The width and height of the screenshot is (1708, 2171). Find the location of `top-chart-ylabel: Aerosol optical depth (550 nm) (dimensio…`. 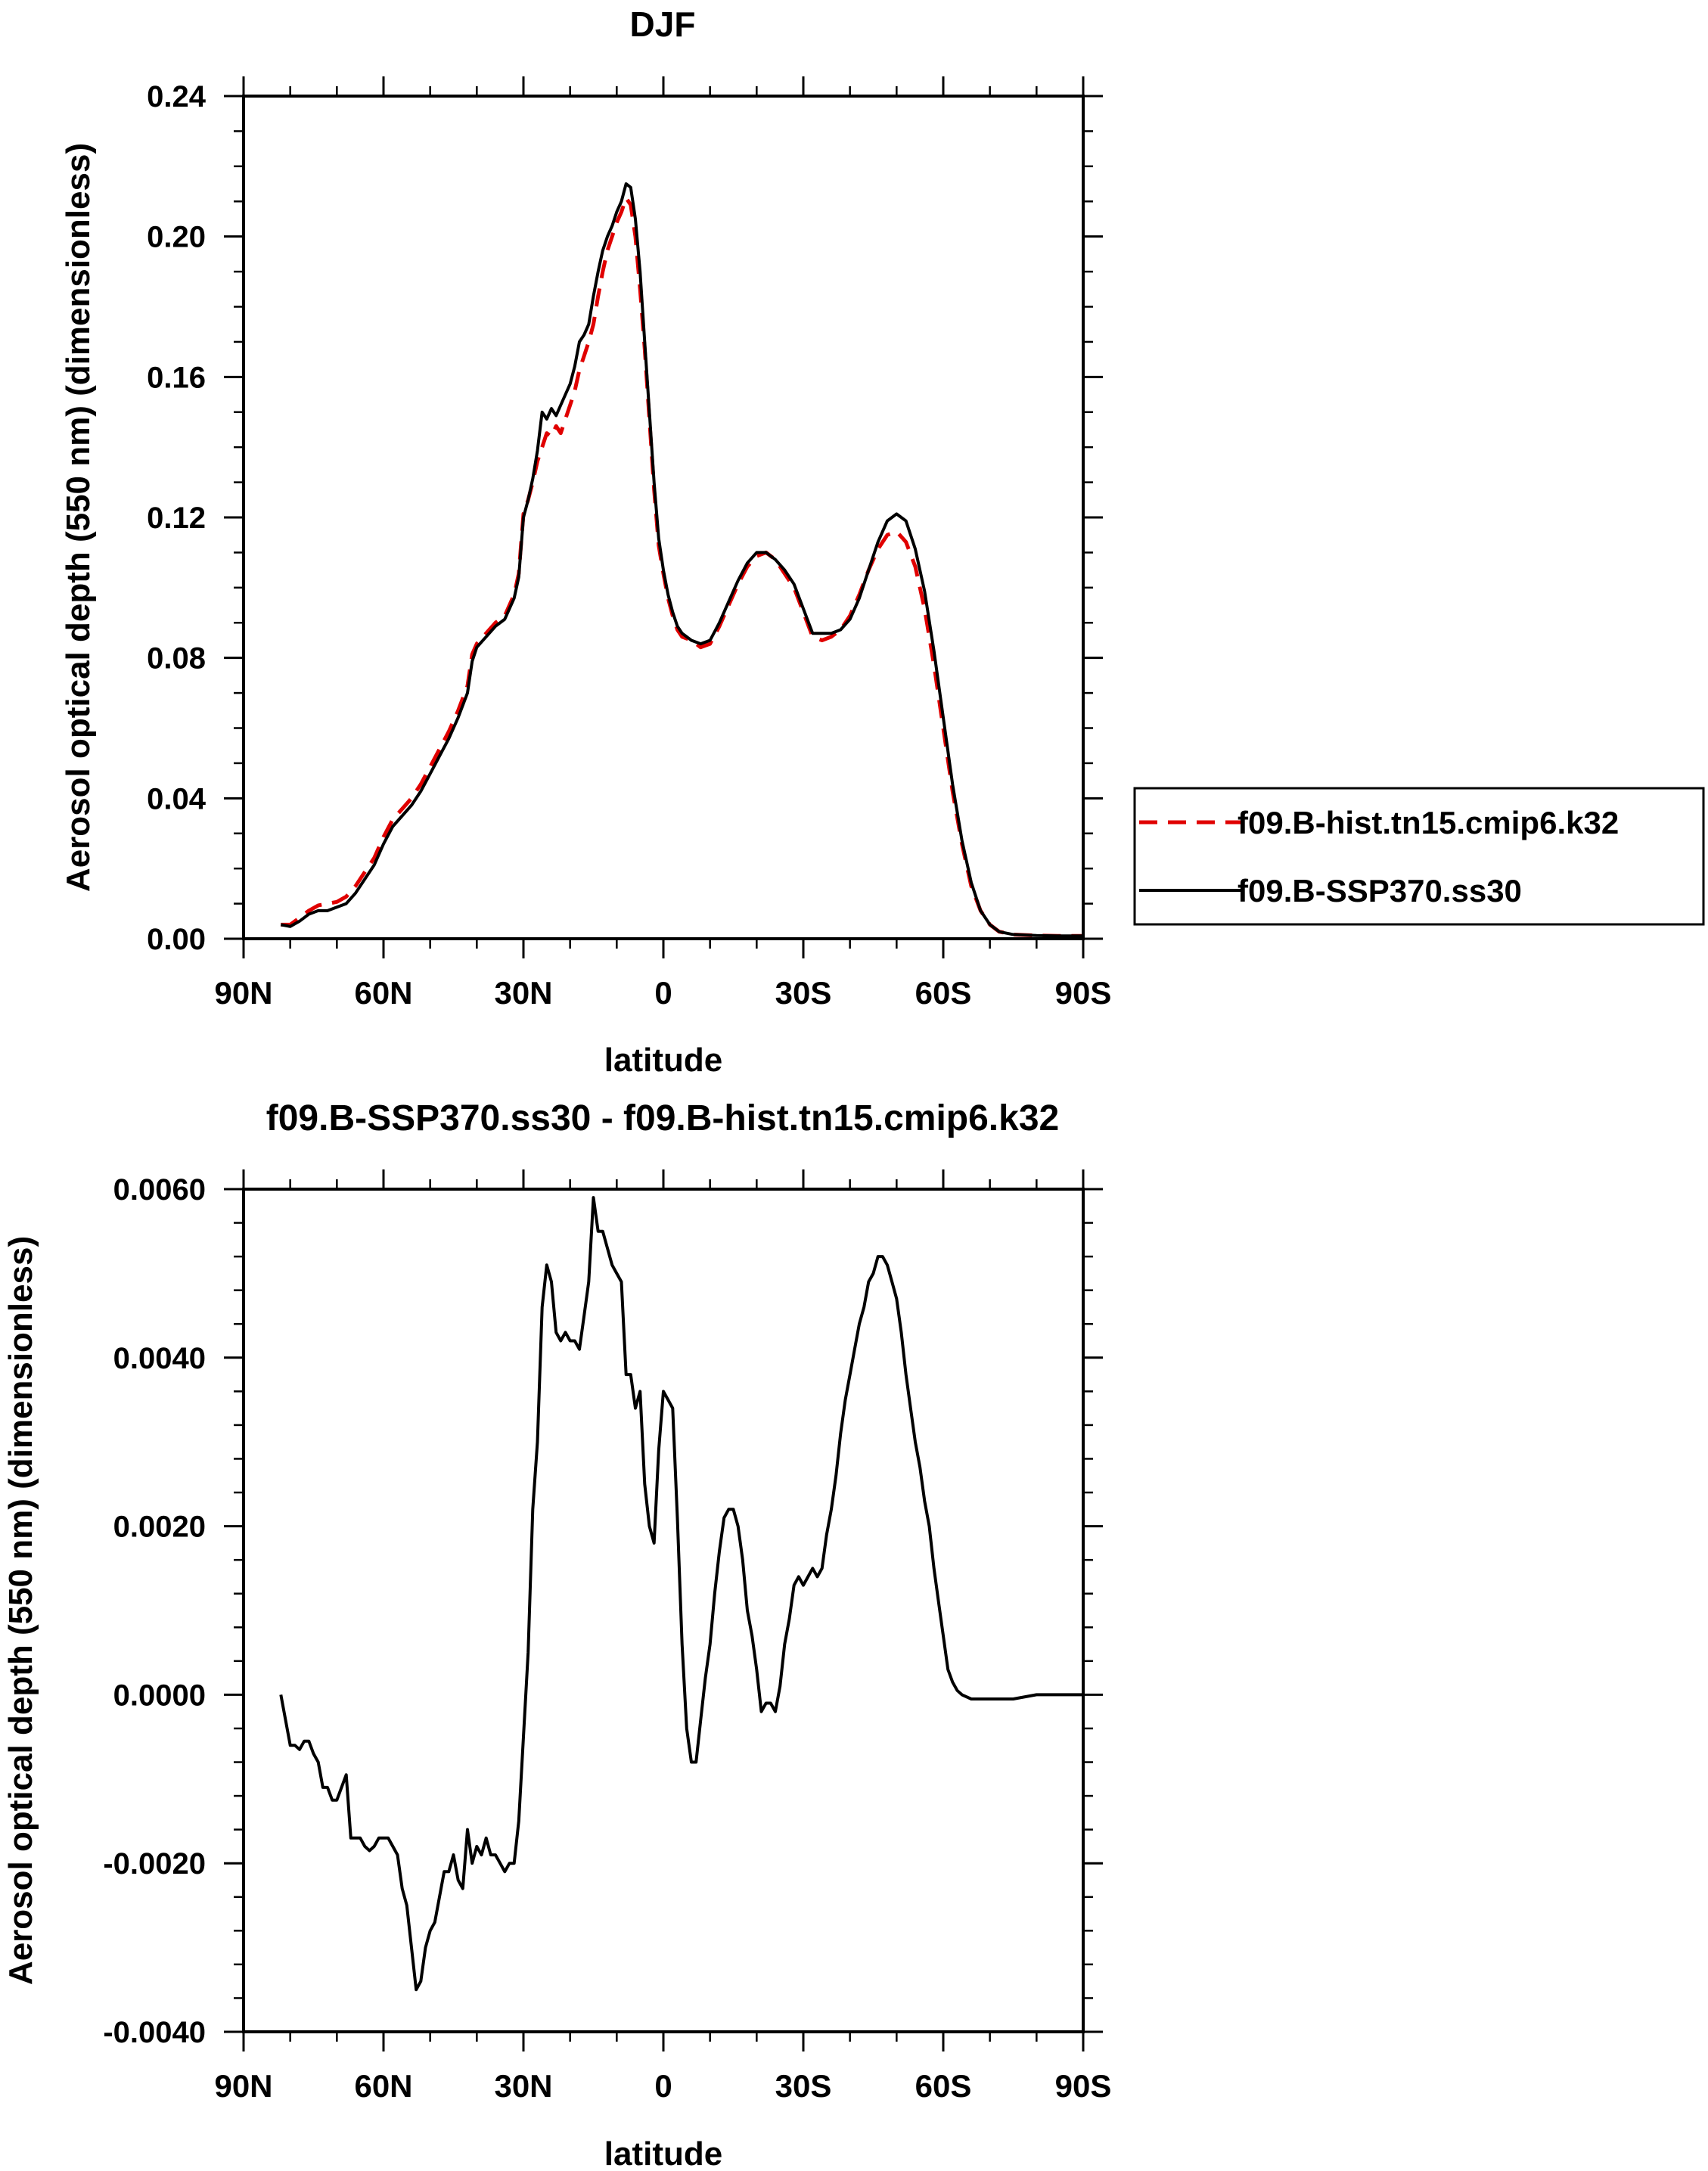

top-chart-ylabel: Aerosol optical depth (550 nm) (dimensio… is located at coordinates (79, 517).